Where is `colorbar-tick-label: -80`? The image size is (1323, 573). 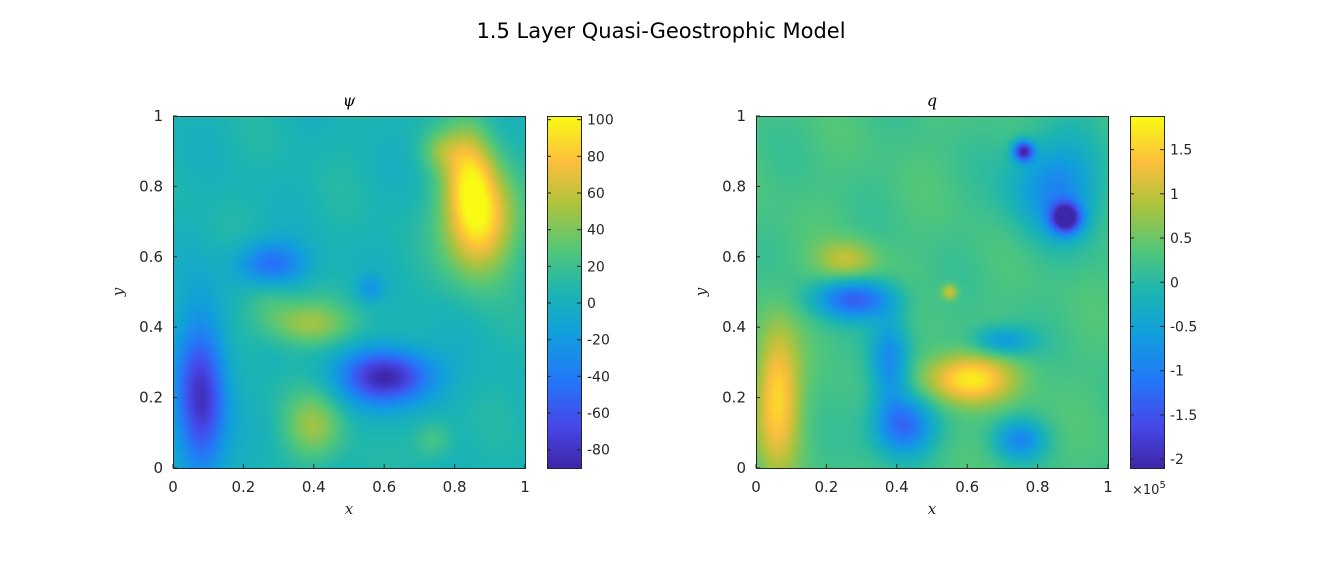
colorbar-tick-label: -80 is located at coordinates (598, 451).